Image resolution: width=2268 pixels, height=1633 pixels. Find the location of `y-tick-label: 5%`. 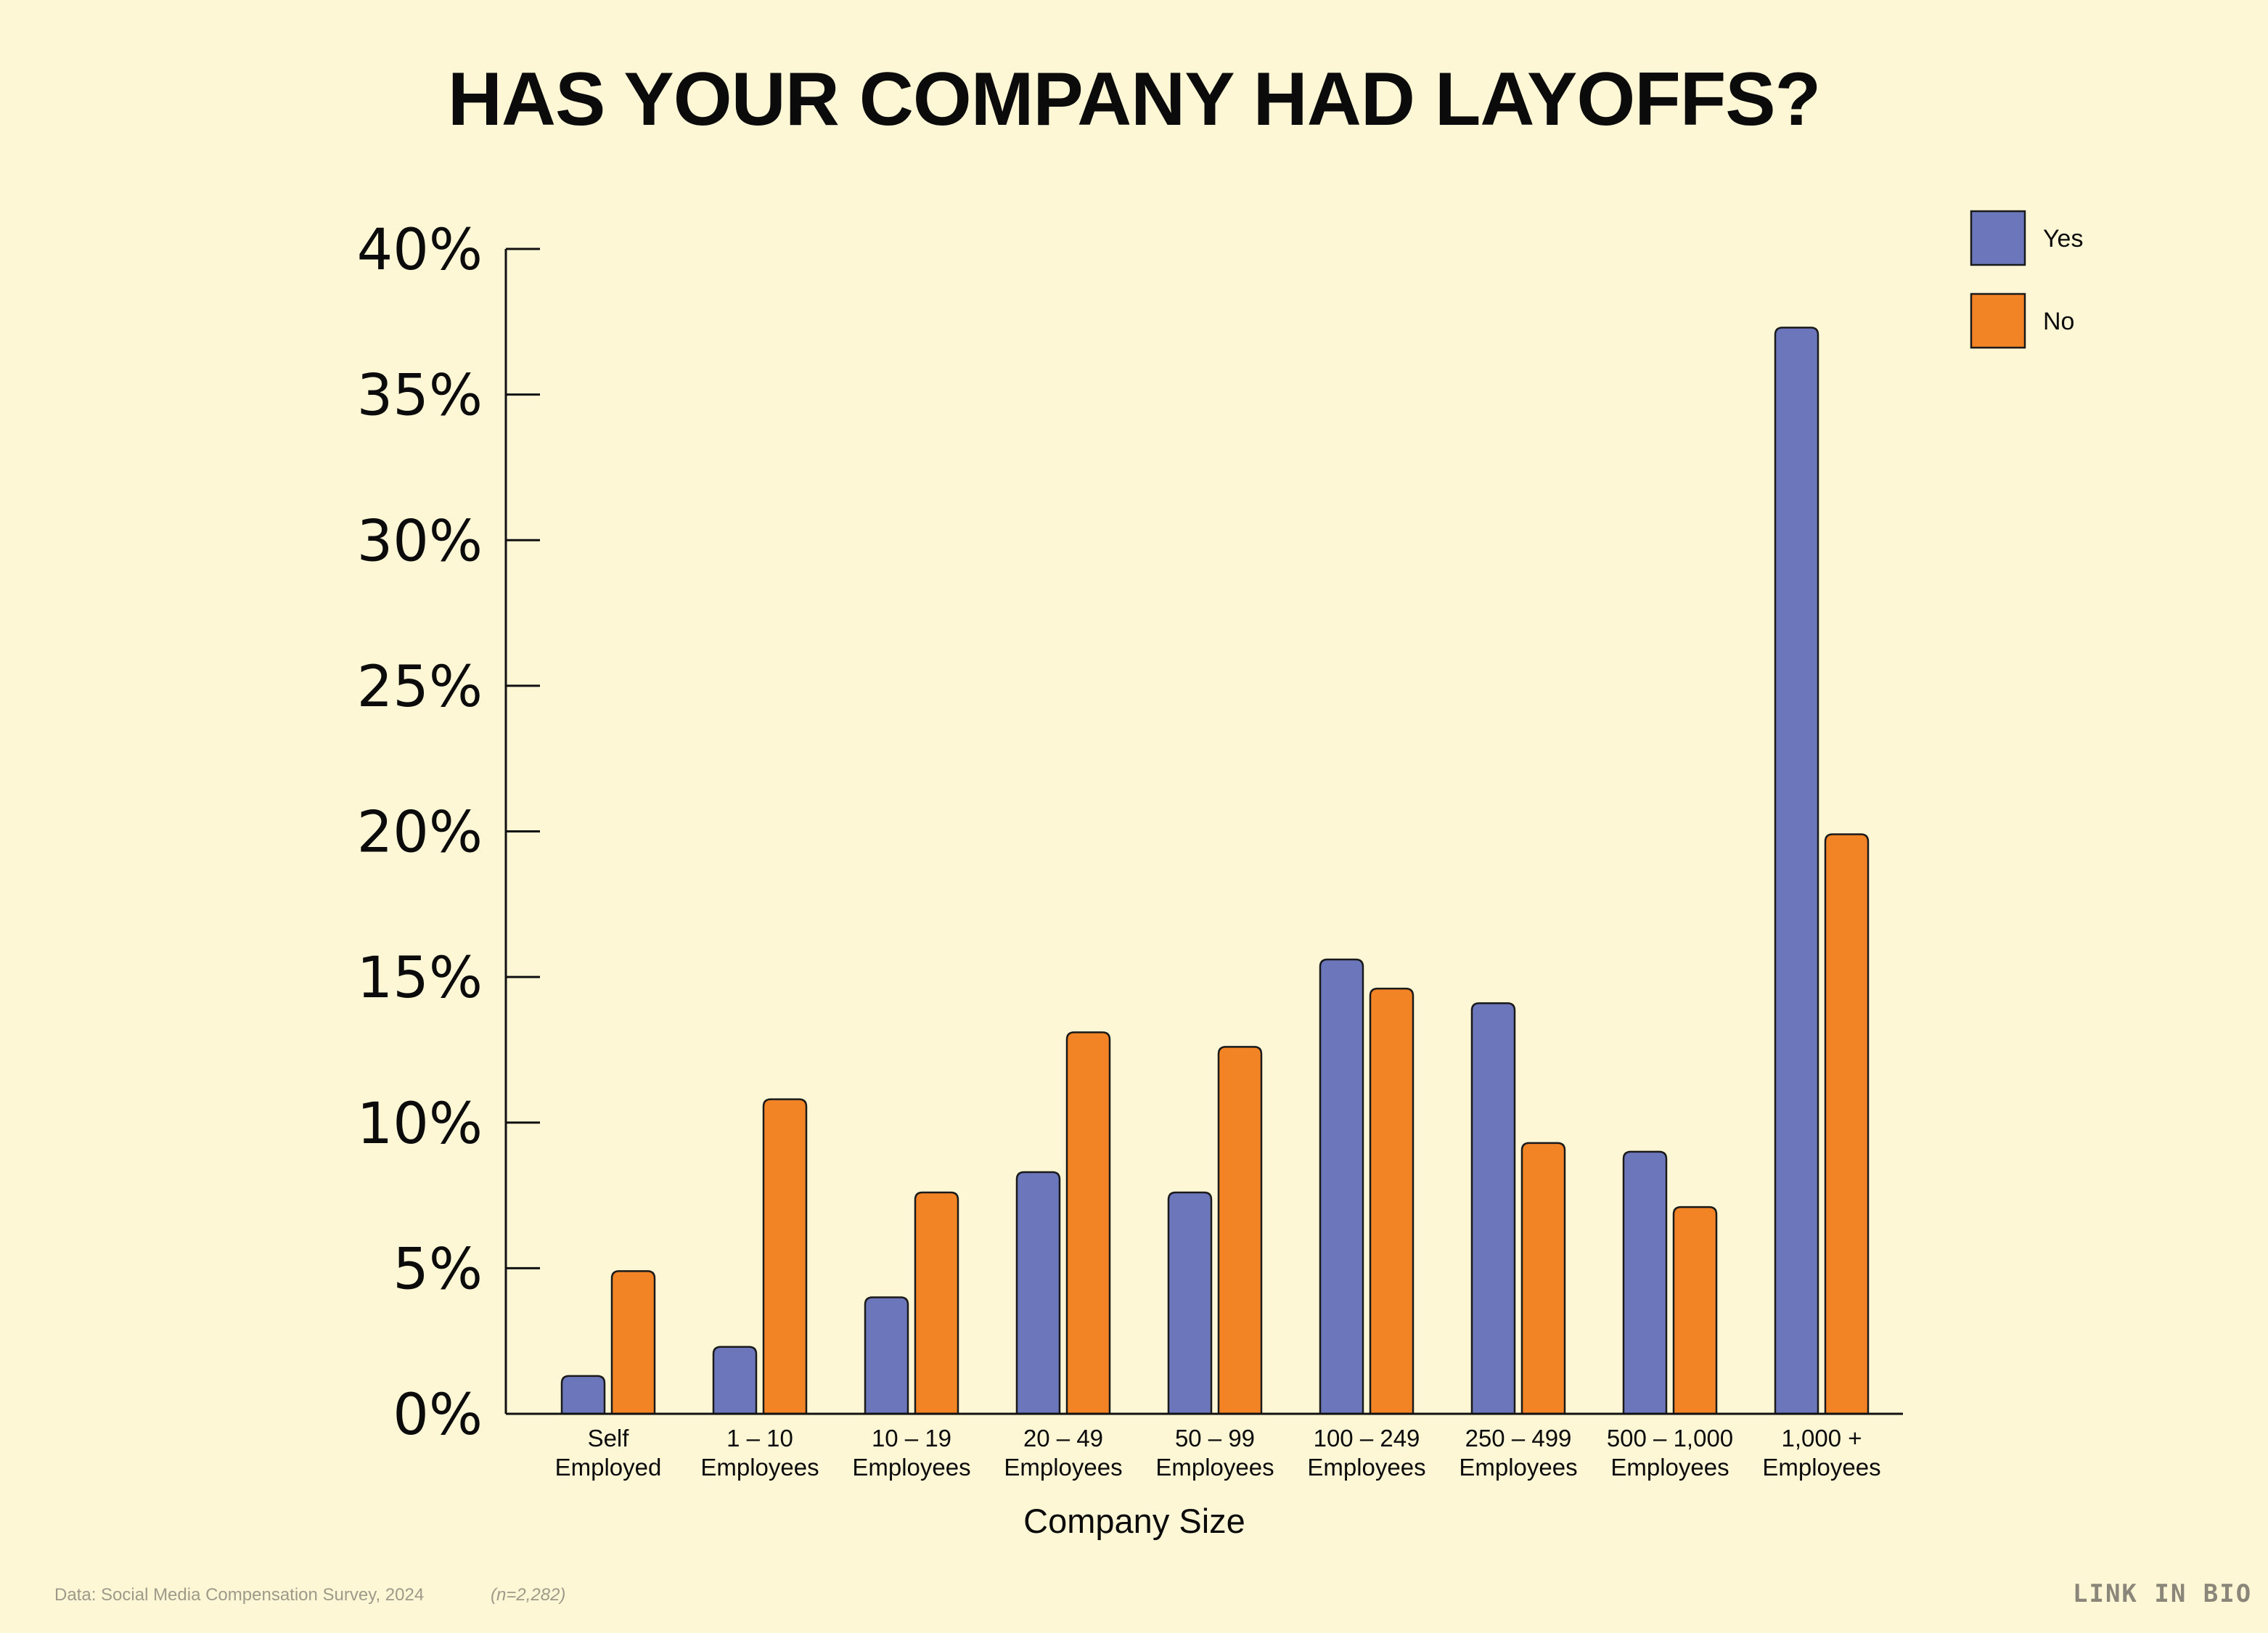

y-tick-label: 5% is located at coordinates (438, 1269).